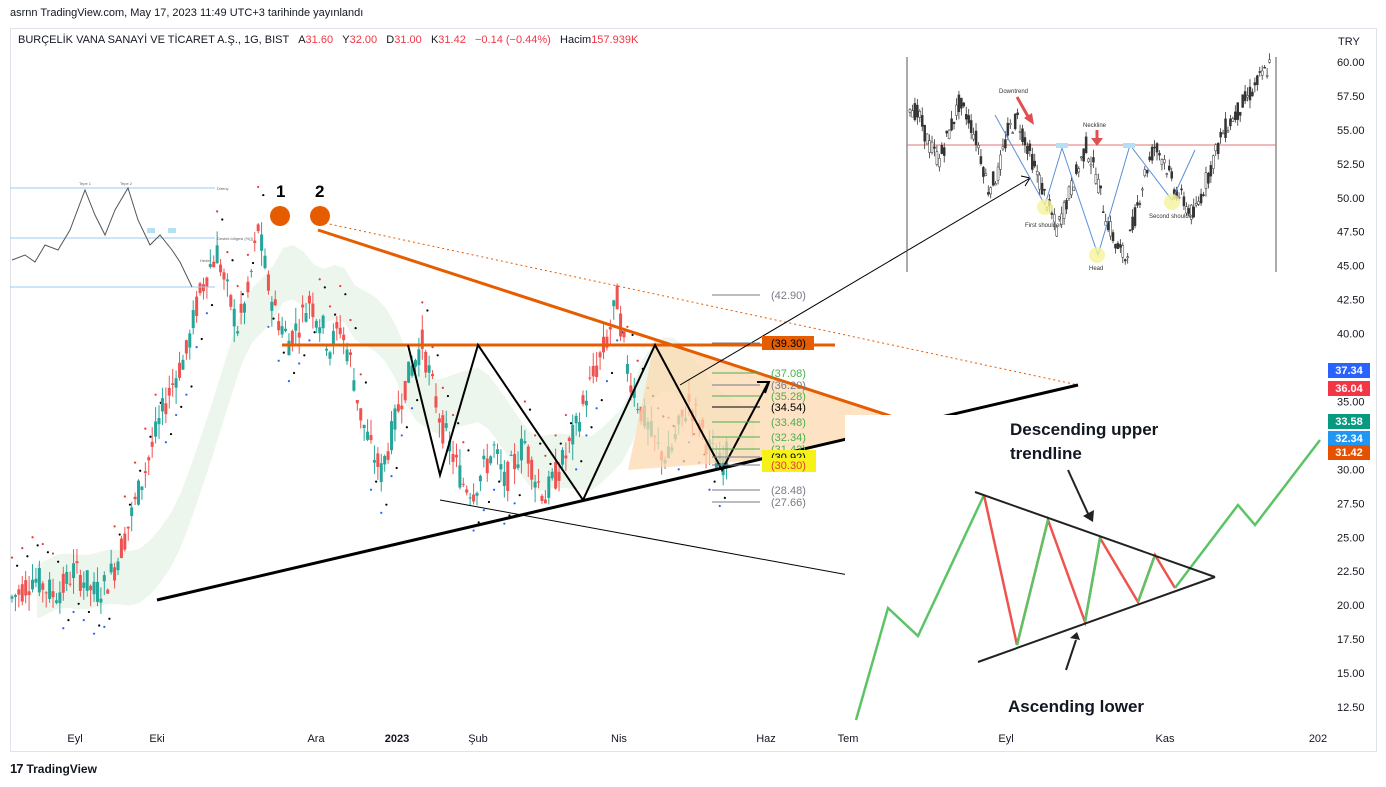 The height and width of the screenshot is (787, 1386). What do you see at coordinates (346, 40) in the screenshot?
I see `high-label: Y` at bounding box center [346, 40].